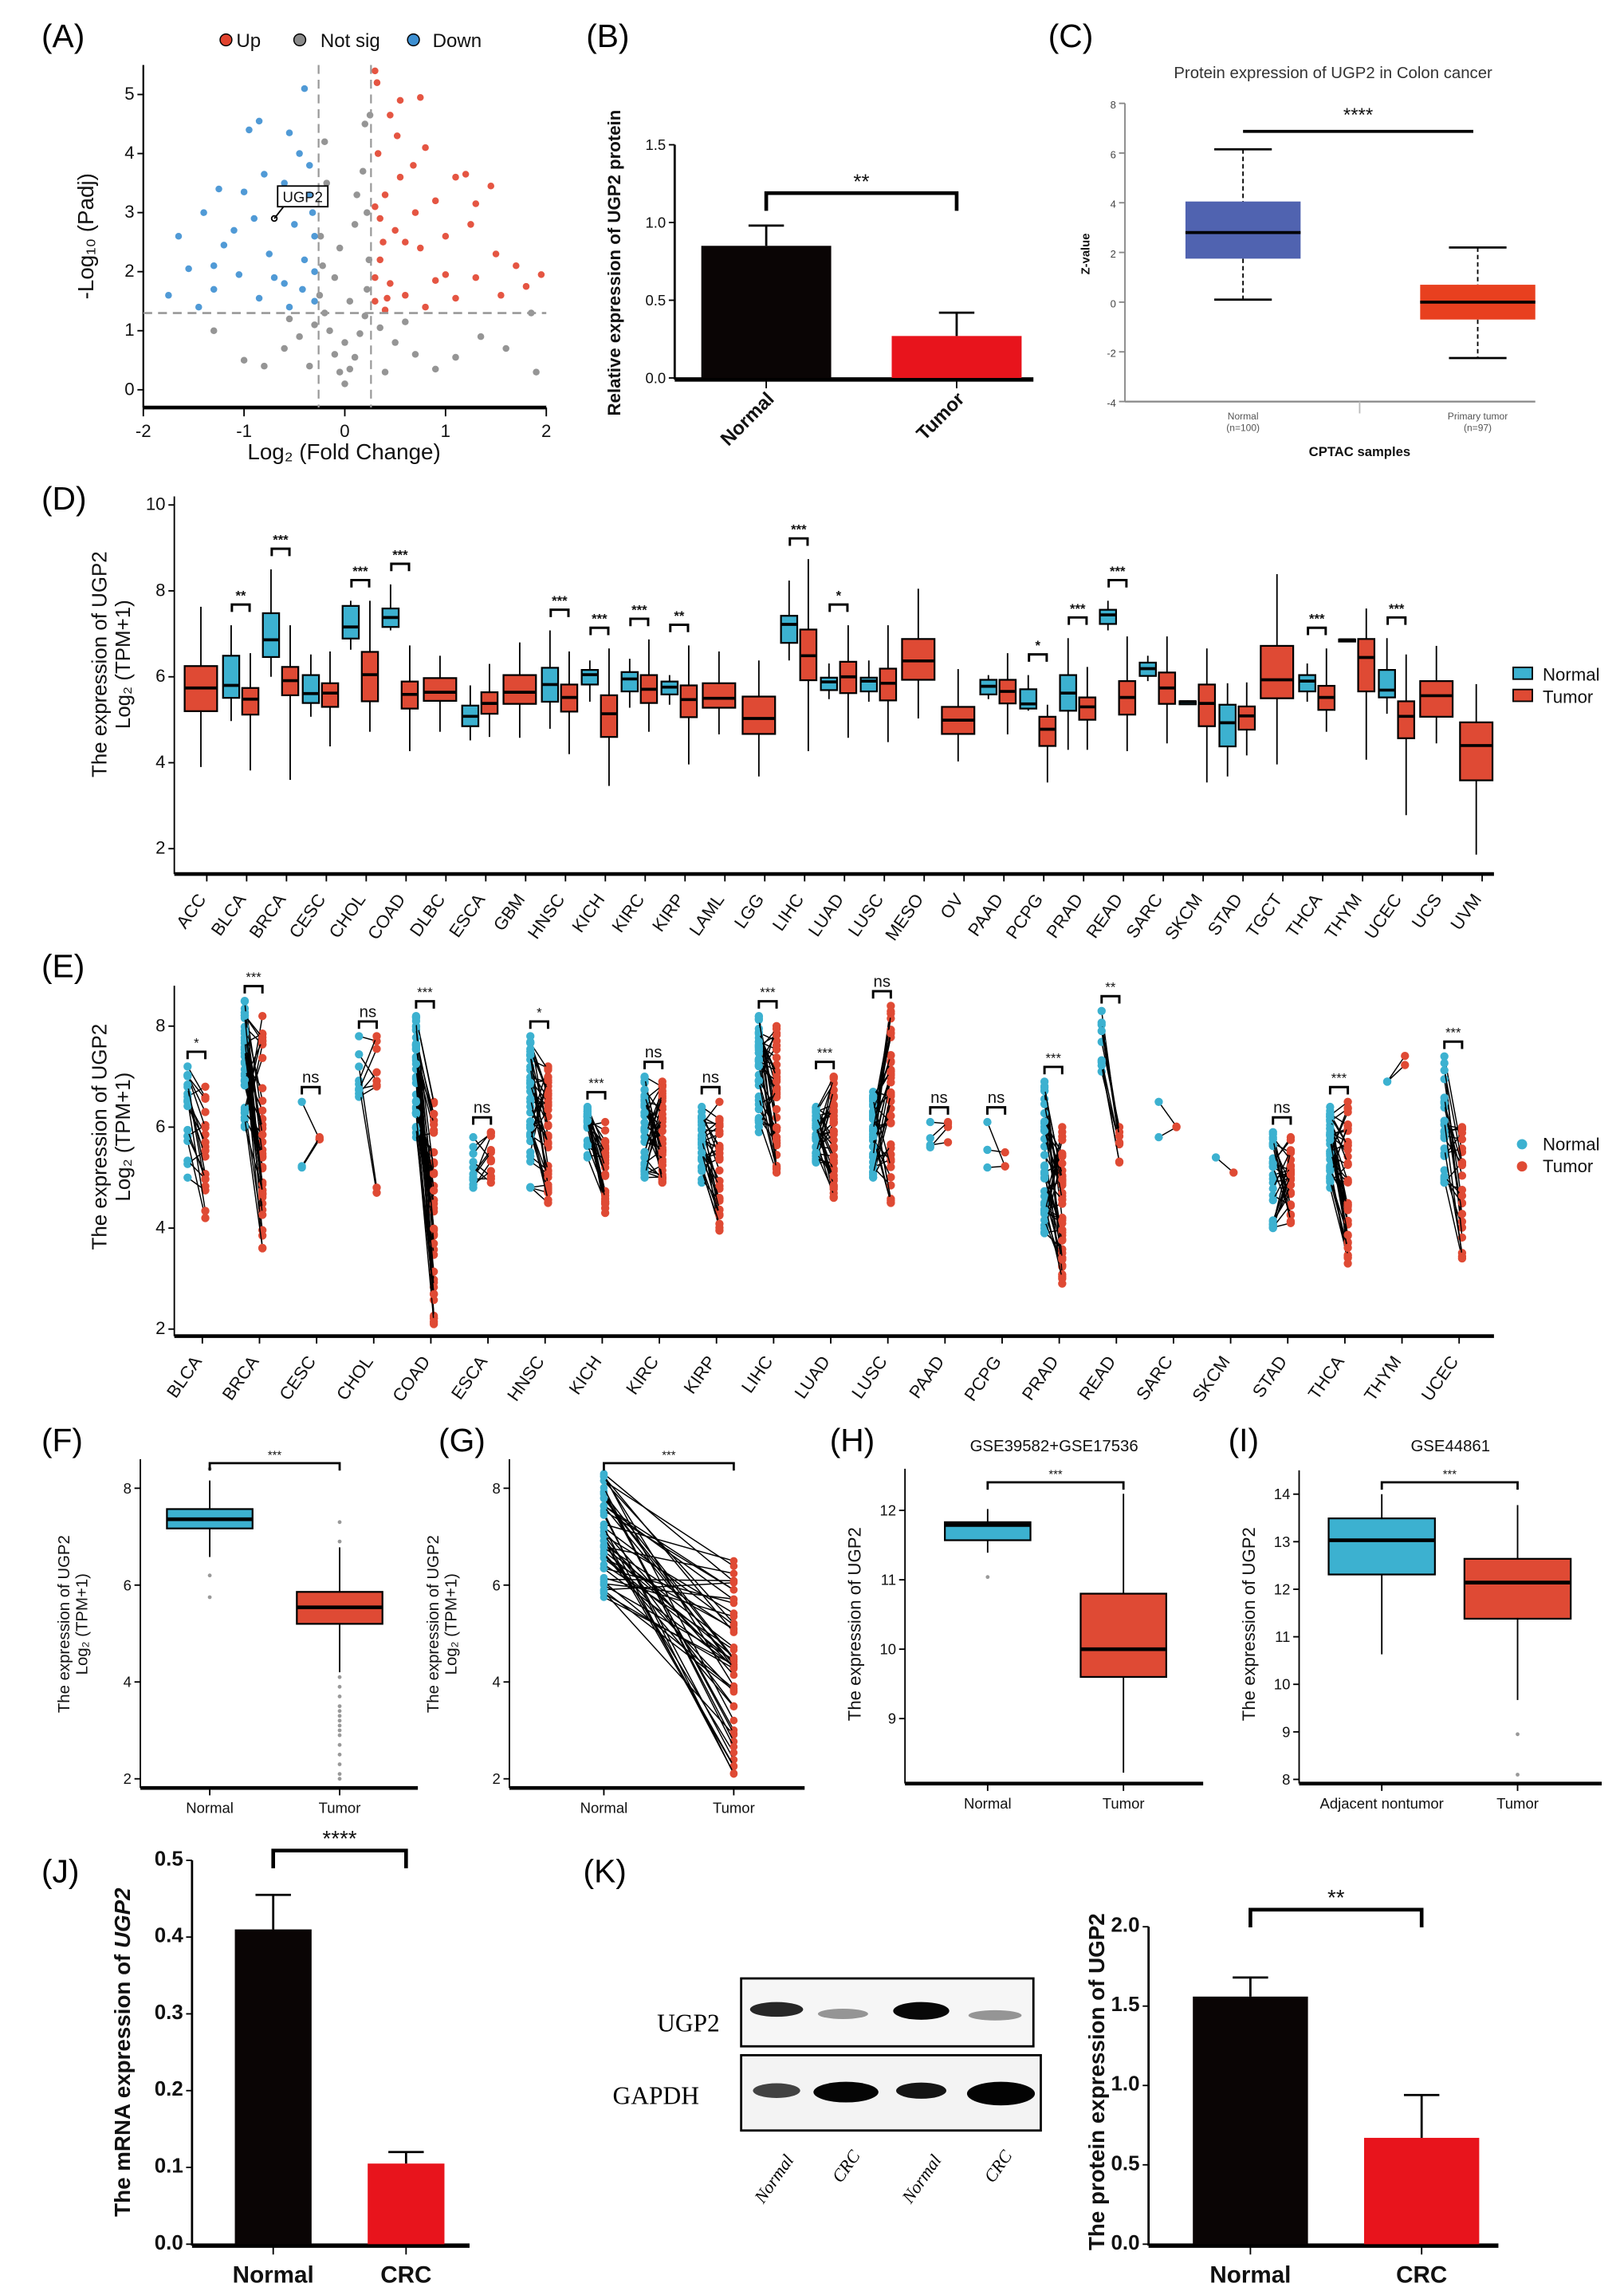 The height and width of the screenshot is (2287, 1624). What do you see at coordinates (1114, 303) in the screenshot?
I see `y-tick-label: 0` at bounding box center [1114, 303].